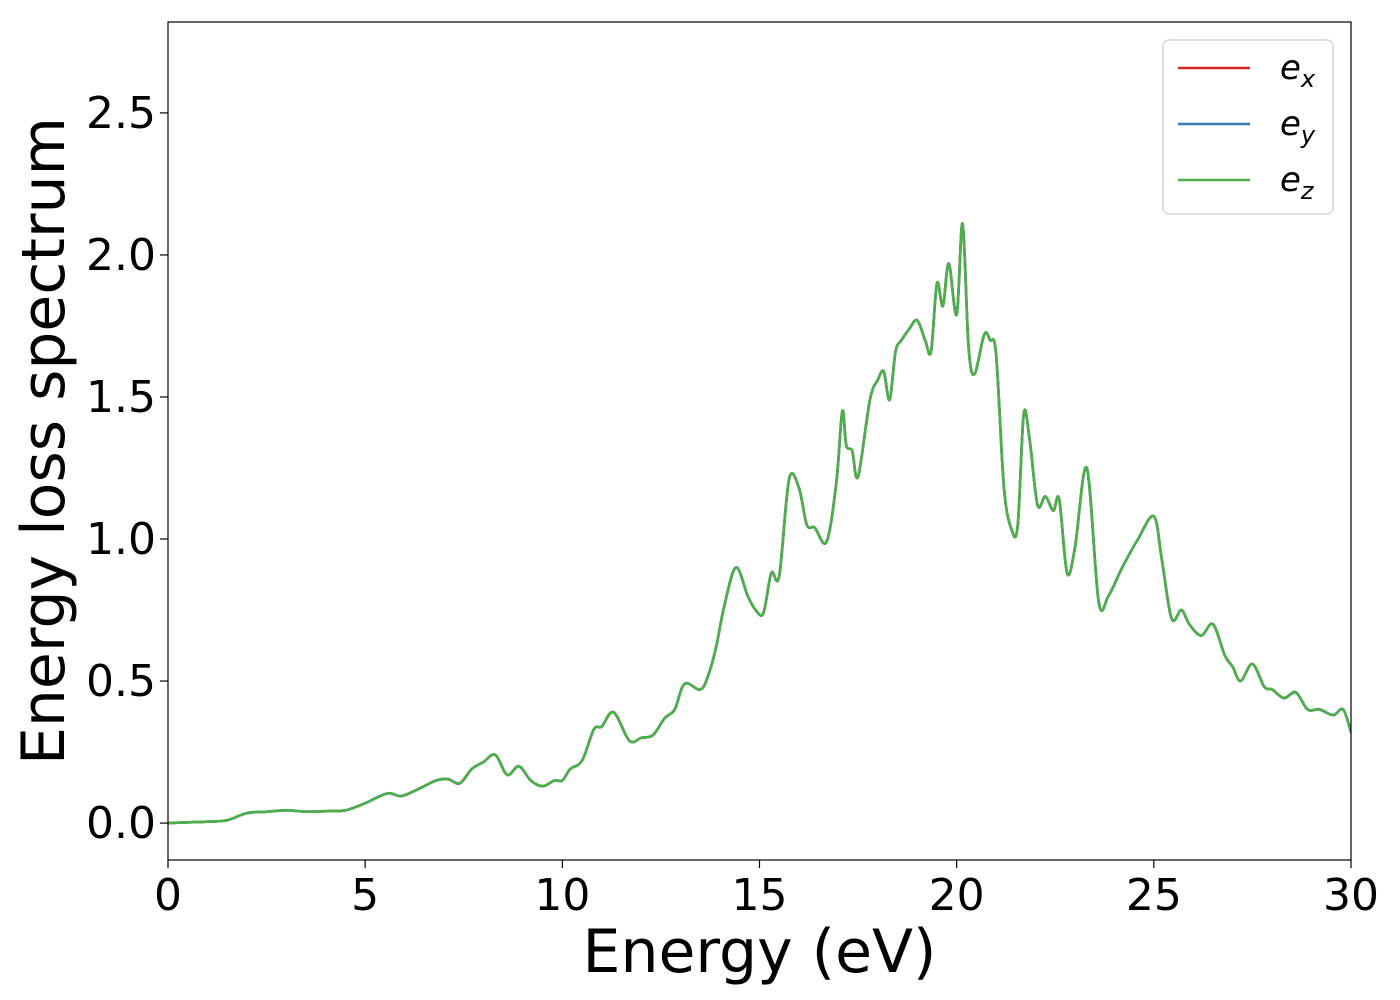  Describe the element at coordinates (121, 539) in the screenshot. I see `y-tick-label: 1.0` at that location.